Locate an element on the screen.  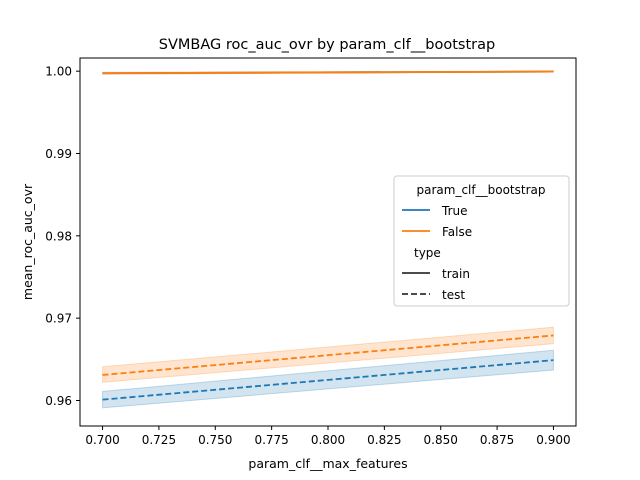
legend-hue-title: param_clf__bootstrap is located at coordinates (481, 190).